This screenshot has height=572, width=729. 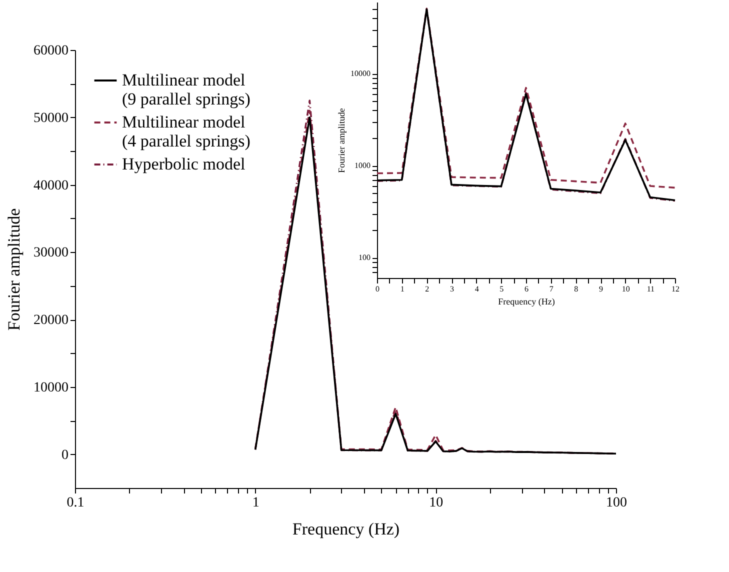 I want to click on x-tick-label: 8, so click(x=576, y=289).